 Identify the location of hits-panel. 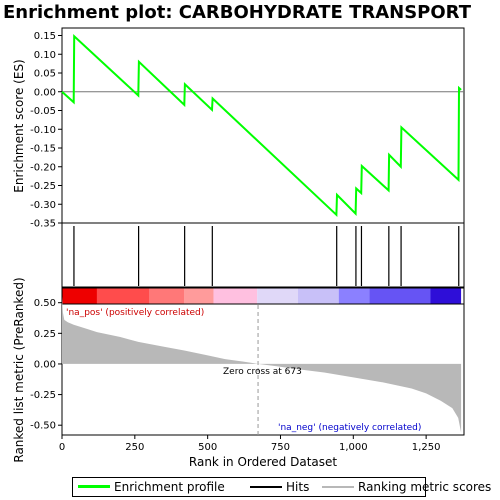
(263, 255).